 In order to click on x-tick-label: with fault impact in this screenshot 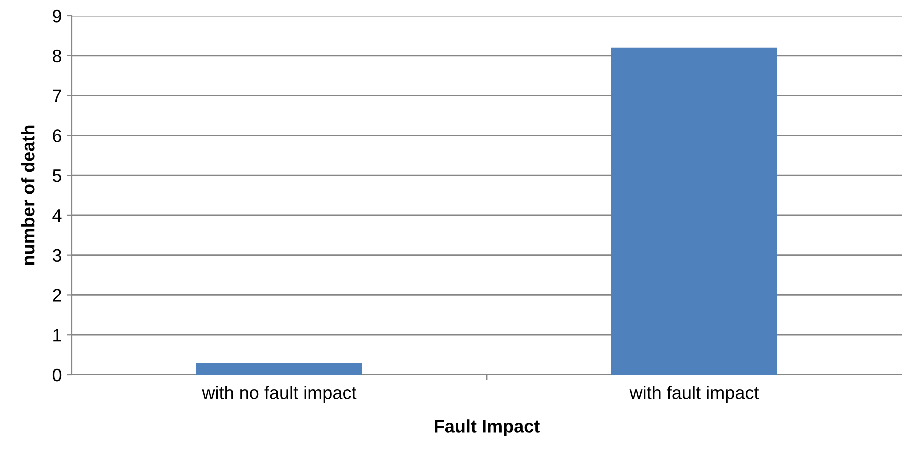, I will do `click(695, 394)`.